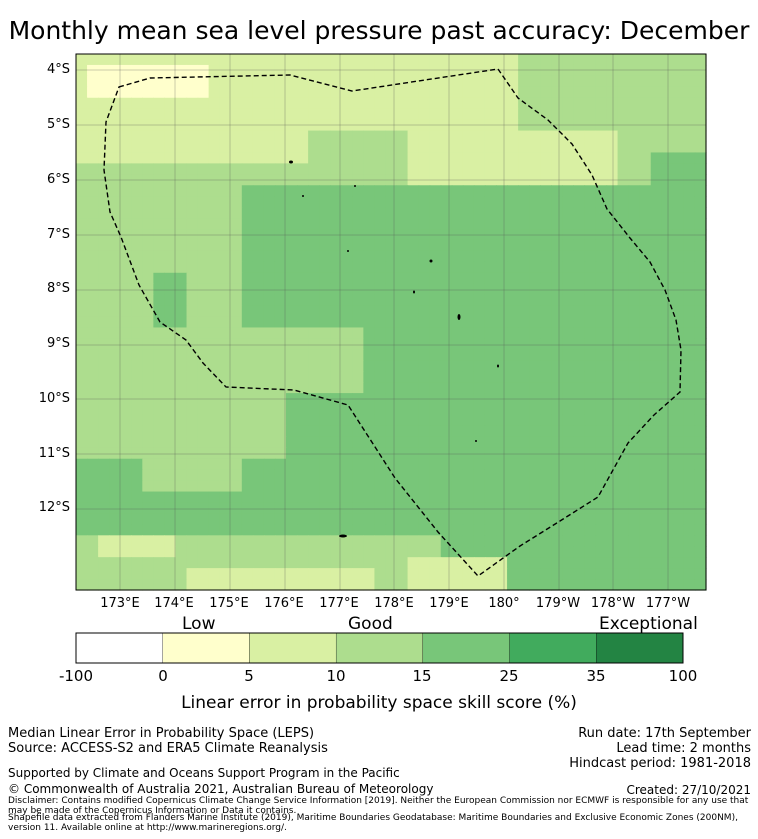 This screenshot has height=839, width=758. Describe the element at coordinates (394, 603) in the screenshot. I see `lon-label: 178°E` at that location.